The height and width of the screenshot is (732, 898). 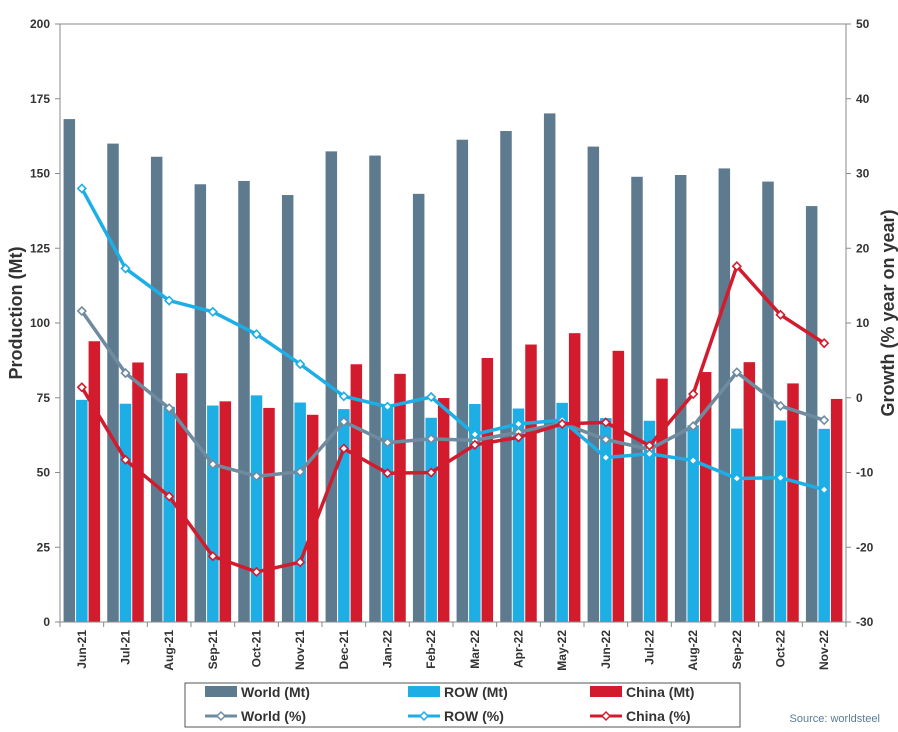 I want to click on x-tick-label: Dec-21, so click(x=344, y=650).